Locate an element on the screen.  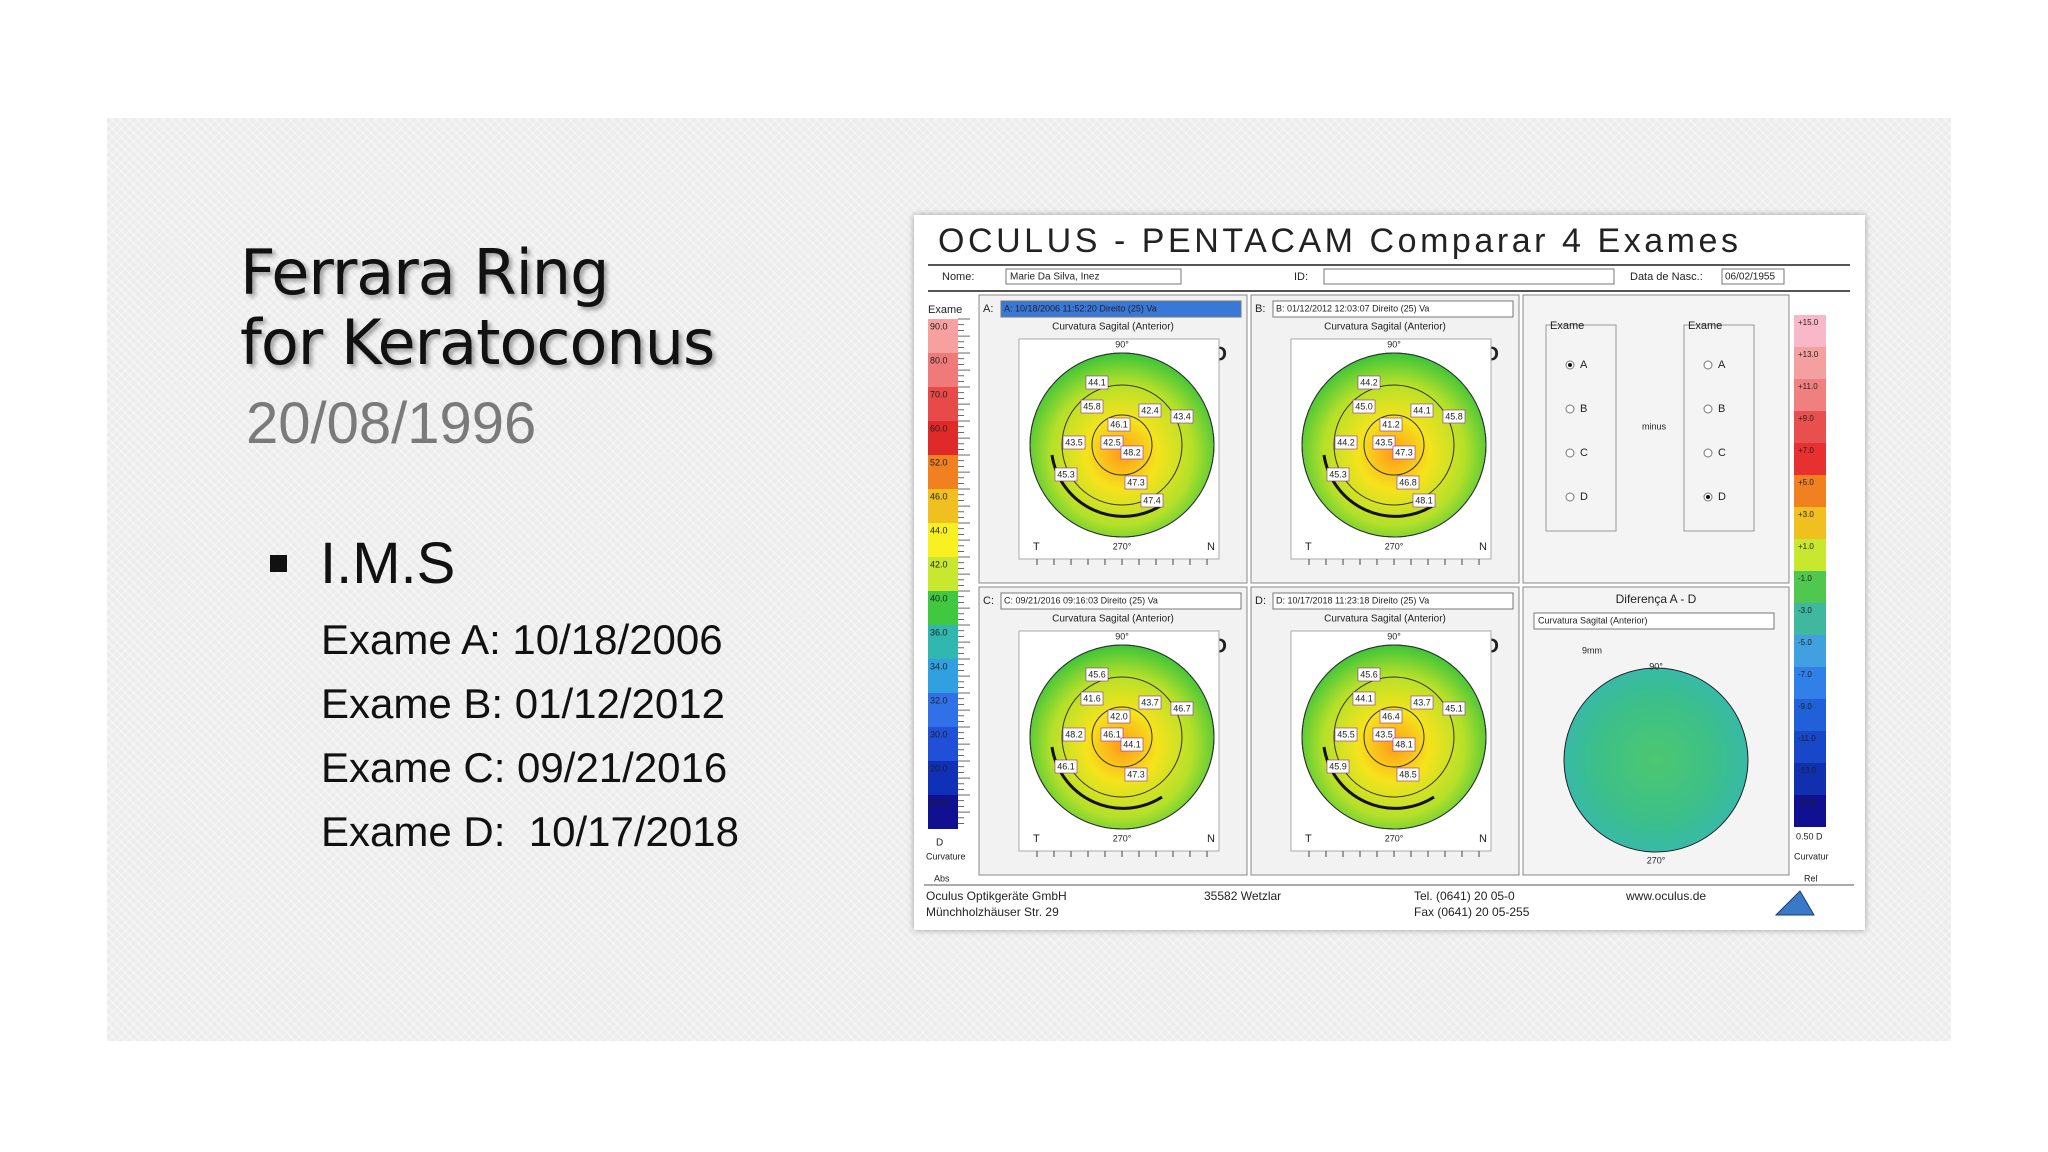
diff-title: Diferença A - D is located at coordinates (1656, 599).